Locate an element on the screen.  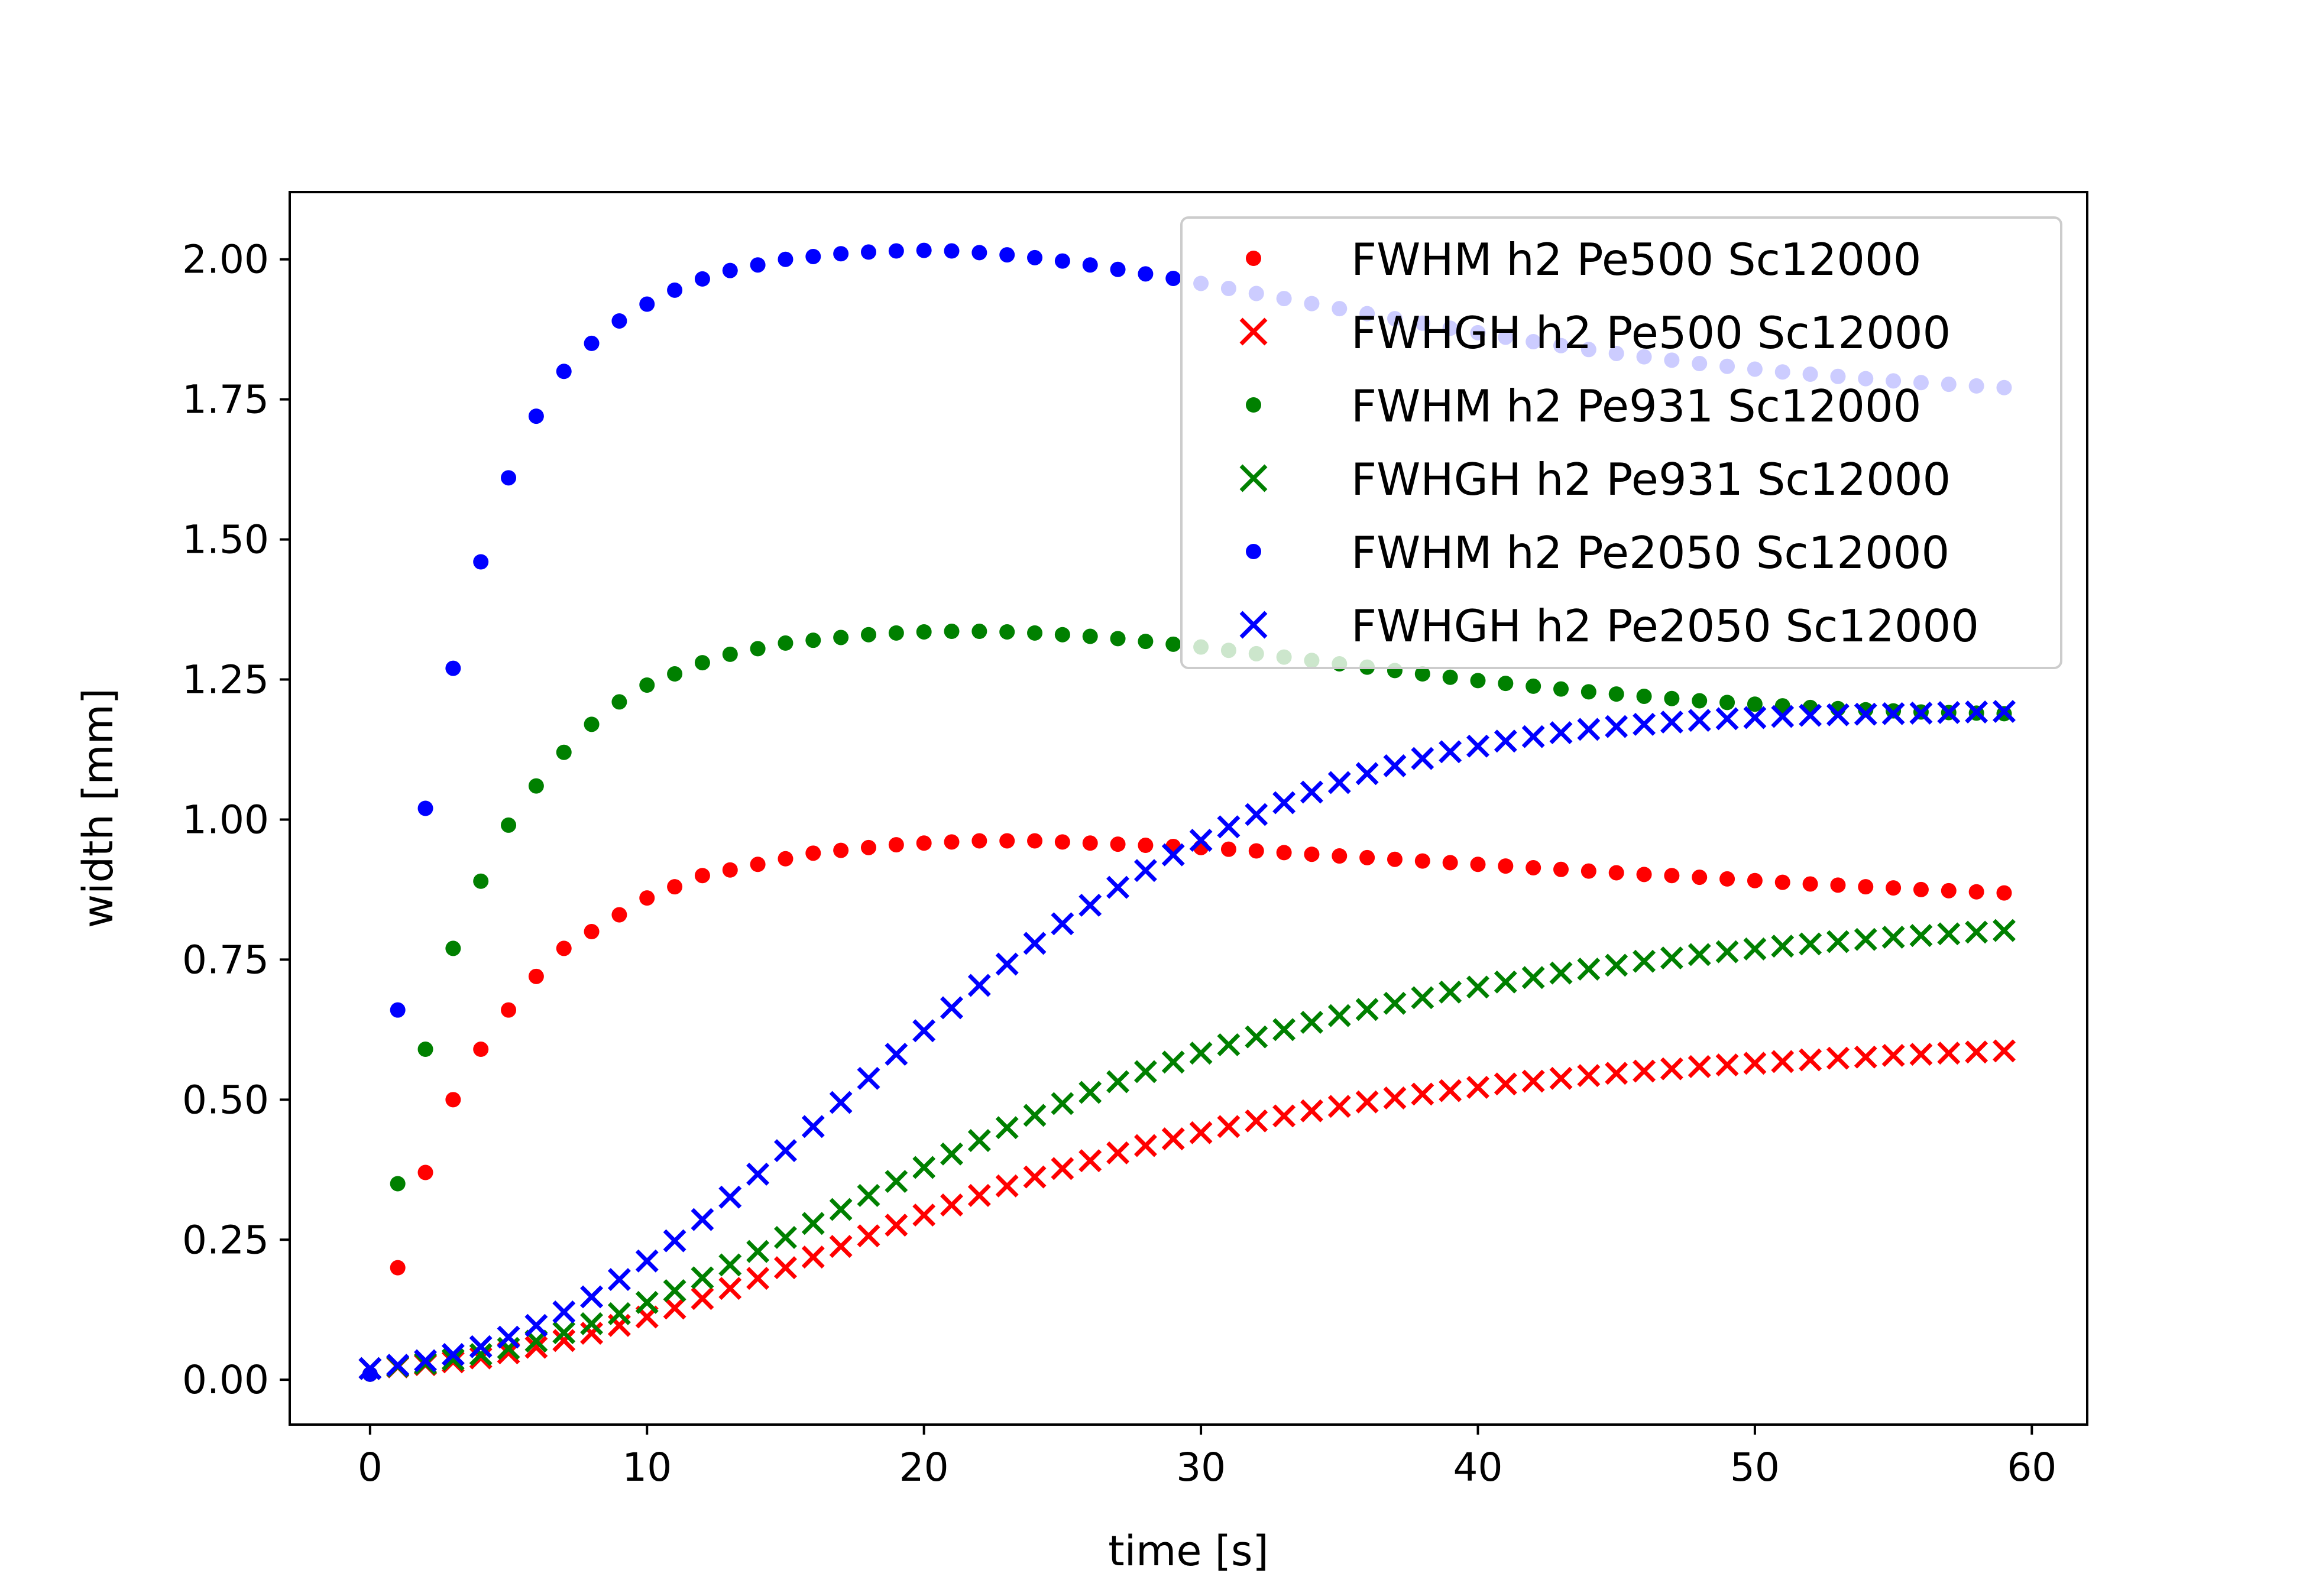
x-tick-label: 20 is located at coordinates (924, 1467).